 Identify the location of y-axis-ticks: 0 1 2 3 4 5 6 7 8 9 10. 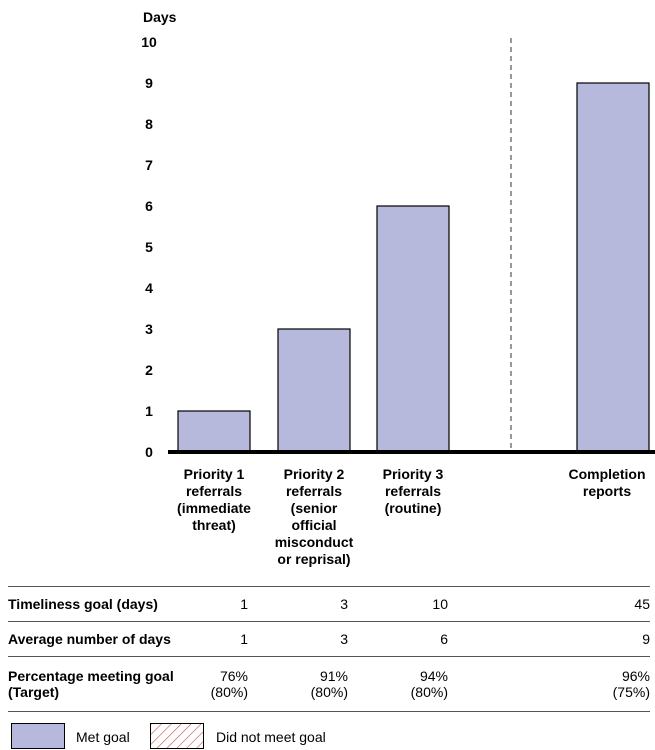
(149, 247).